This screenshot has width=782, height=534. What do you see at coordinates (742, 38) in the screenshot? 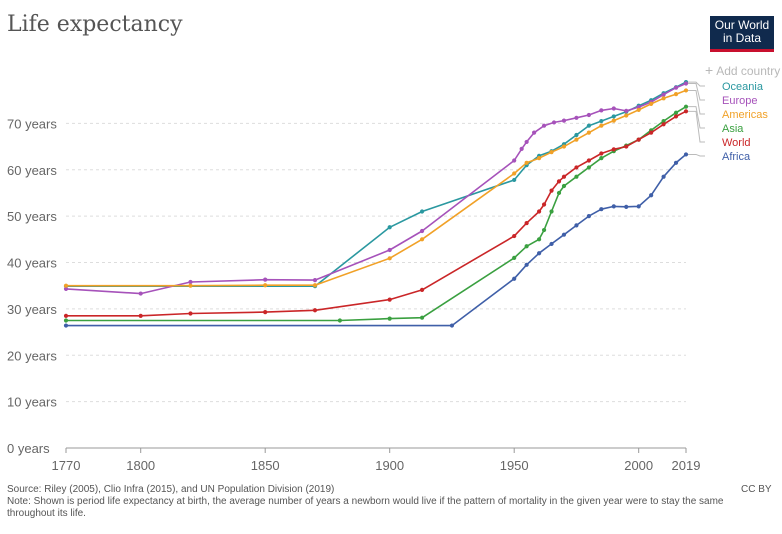
I see `logo-line-2: in Data` at bounding box center [742, 38].